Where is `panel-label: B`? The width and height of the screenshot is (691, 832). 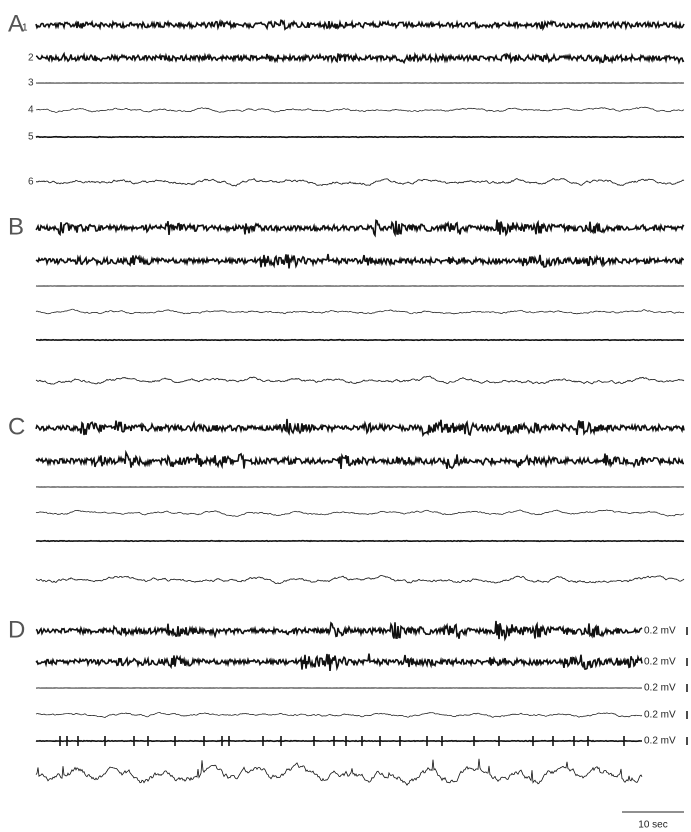 panel-label: B is located at coordinates (16, 226).